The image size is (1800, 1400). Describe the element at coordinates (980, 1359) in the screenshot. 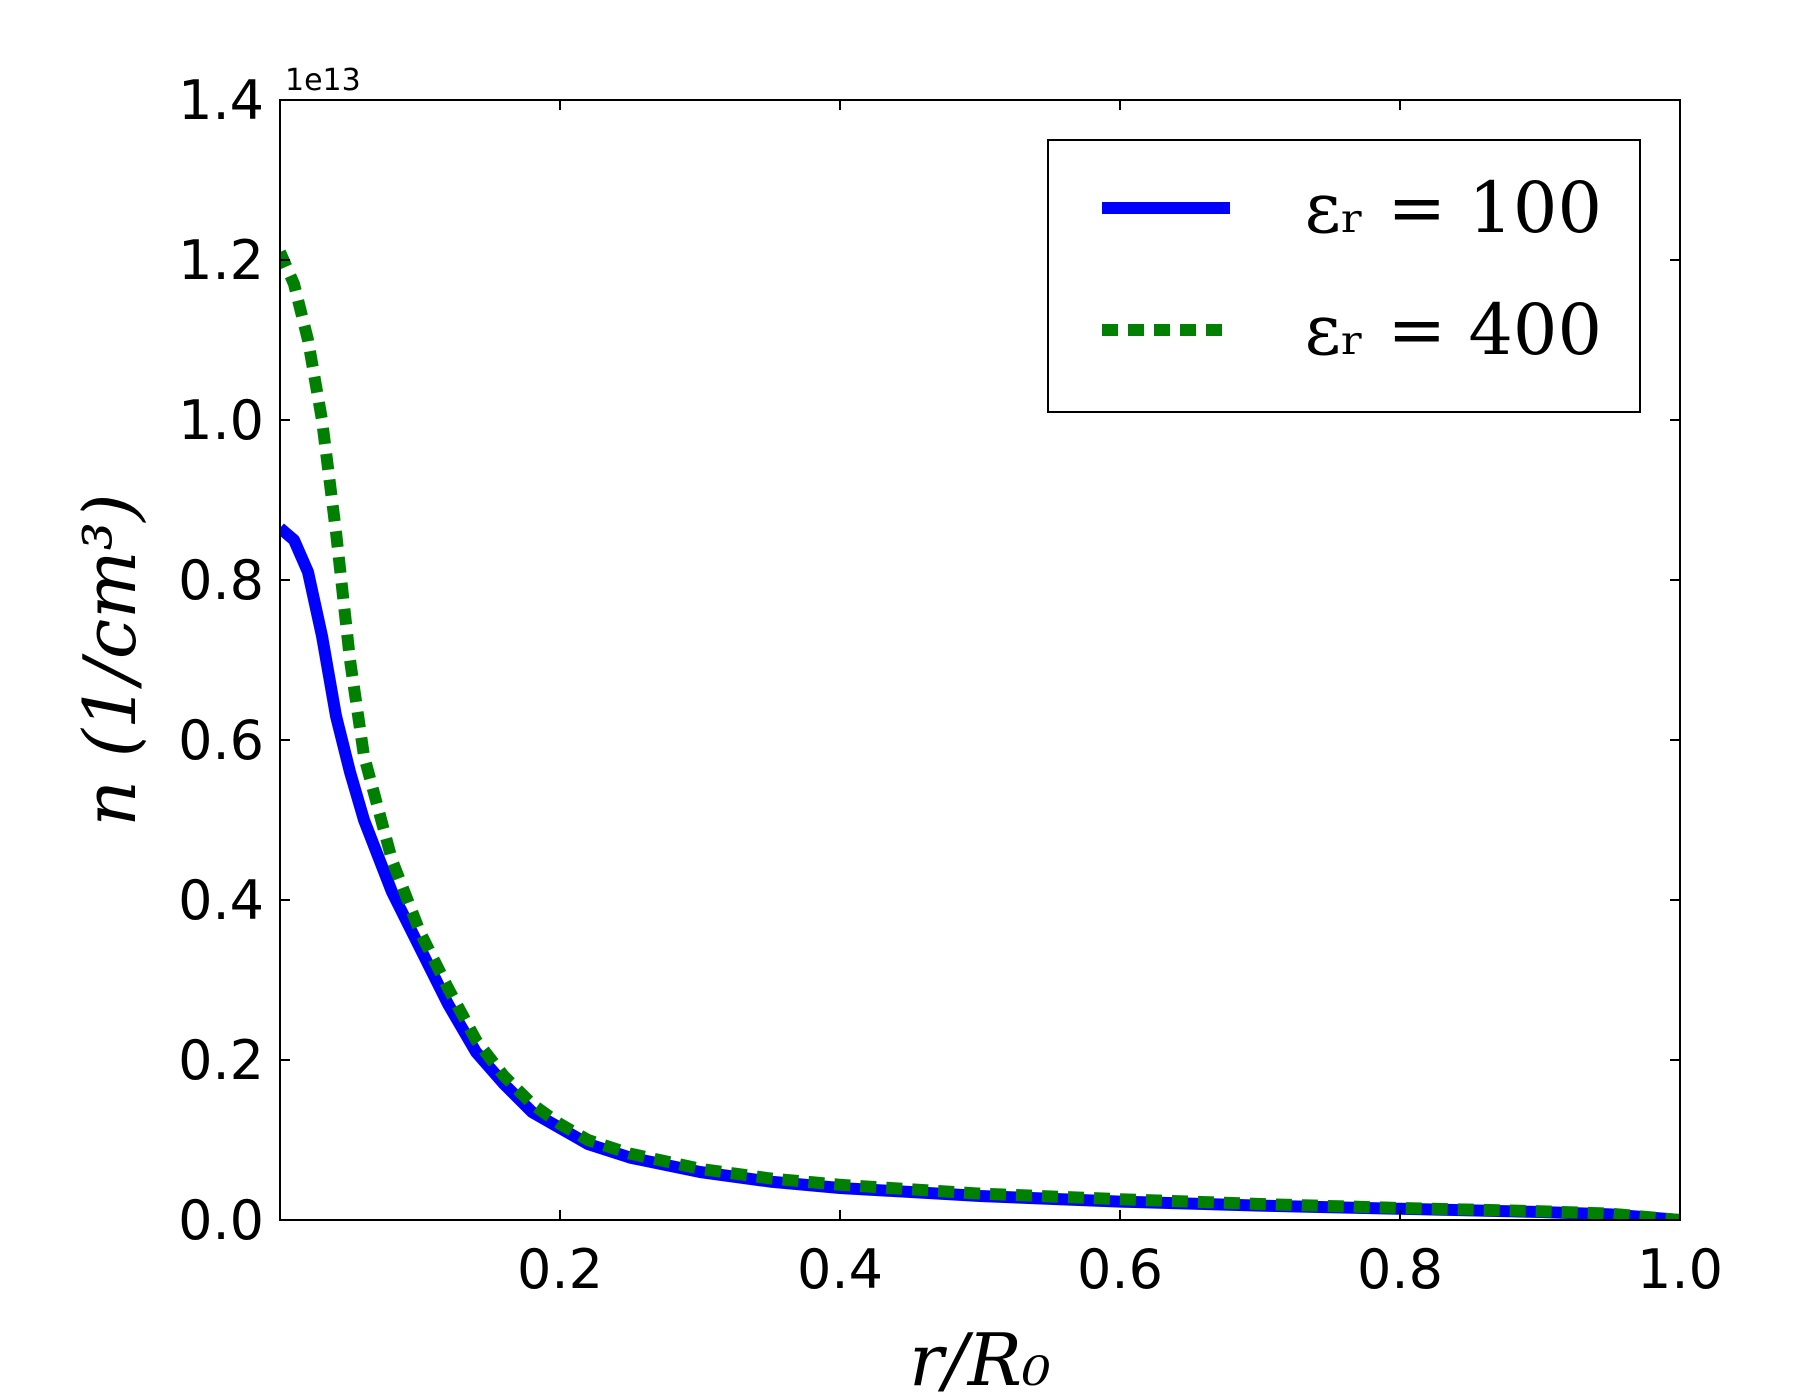

I see `x-axis-label: r/R₀` at that location.